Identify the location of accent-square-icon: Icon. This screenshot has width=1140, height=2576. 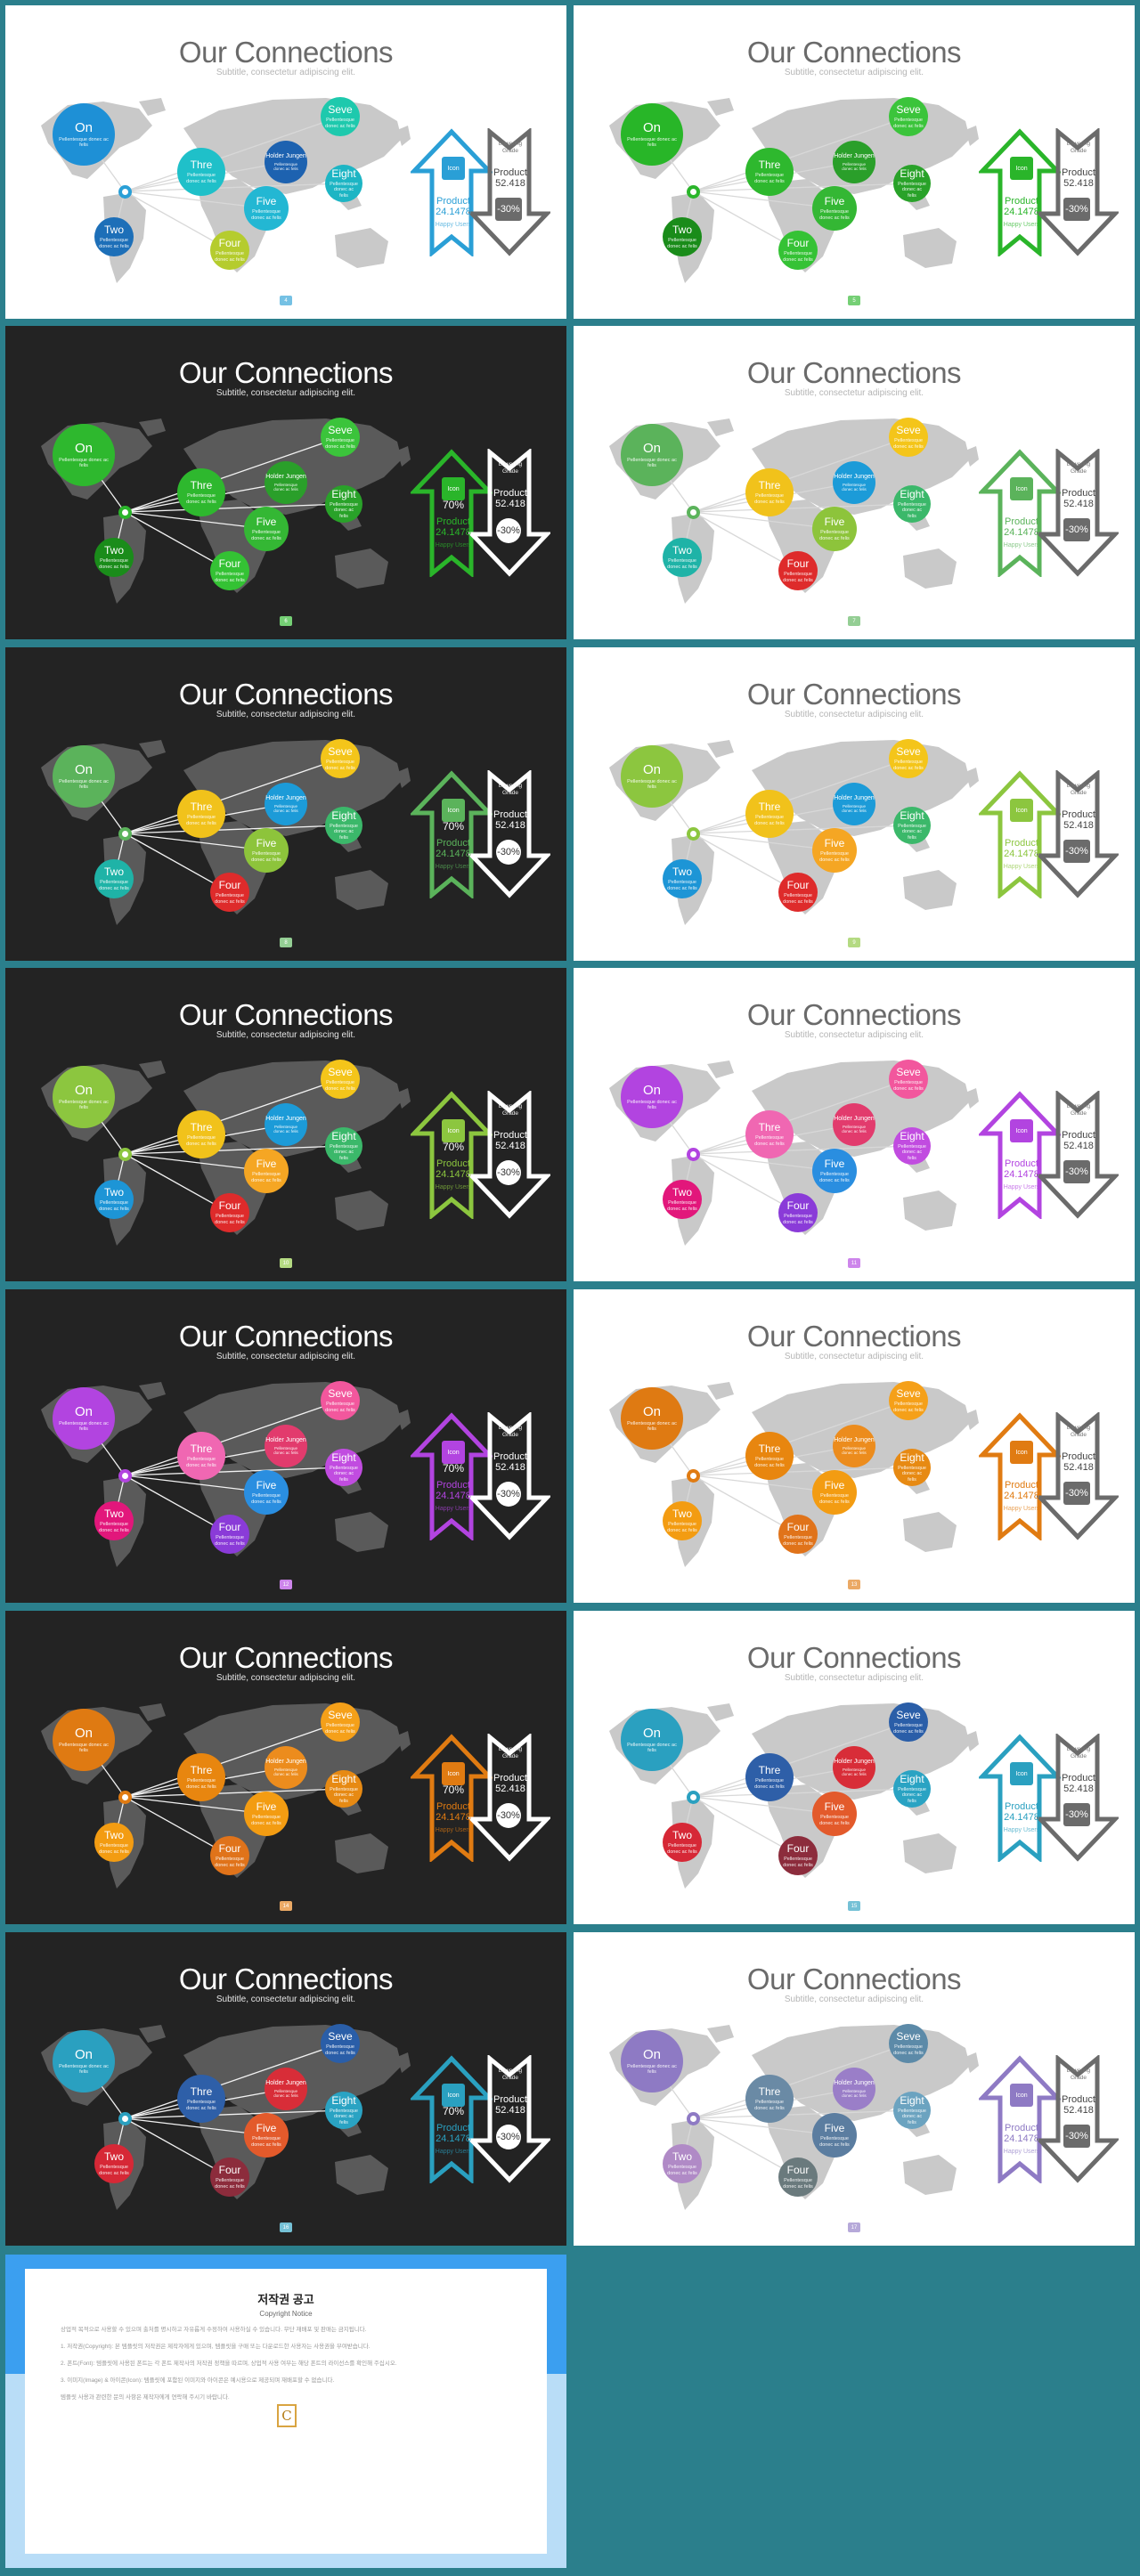
(453, 1130).